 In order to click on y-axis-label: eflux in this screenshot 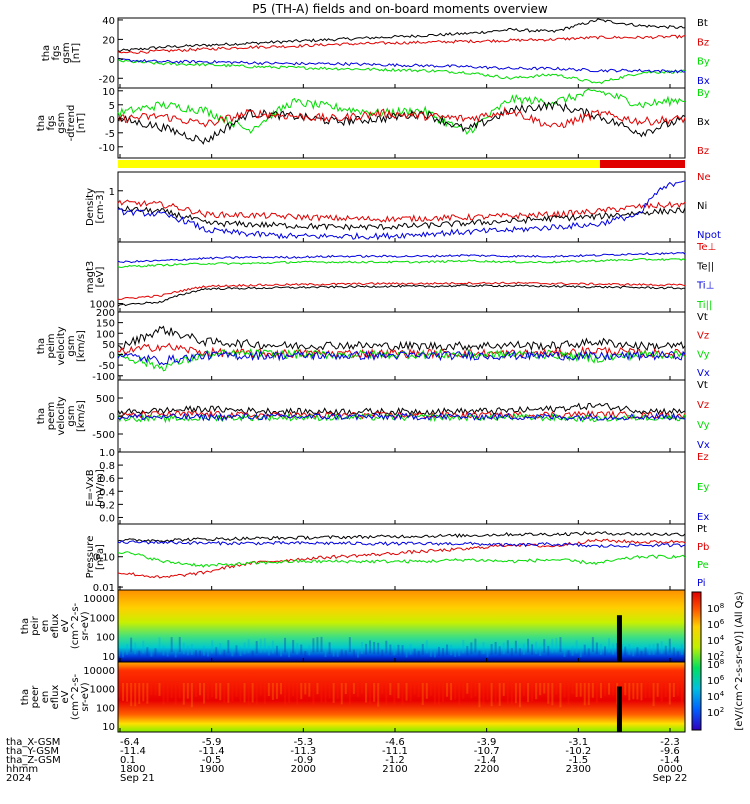, I will do `click(55, 626)`.